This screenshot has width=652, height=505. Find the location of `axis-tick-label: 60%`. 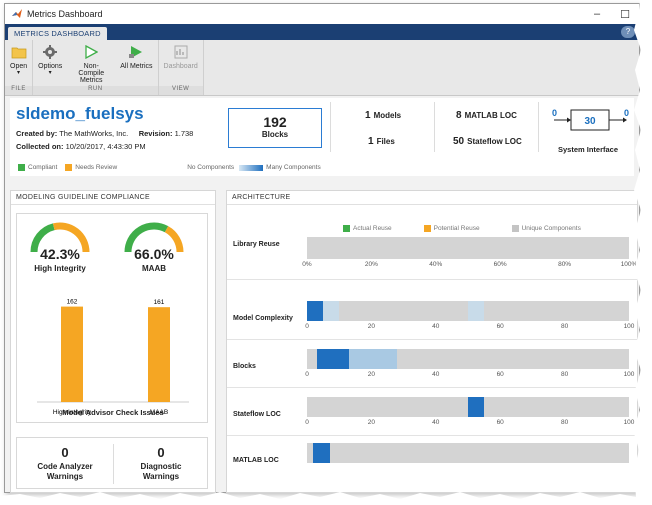

axis-tick-label: 60% is located at coordinates (500, 264).